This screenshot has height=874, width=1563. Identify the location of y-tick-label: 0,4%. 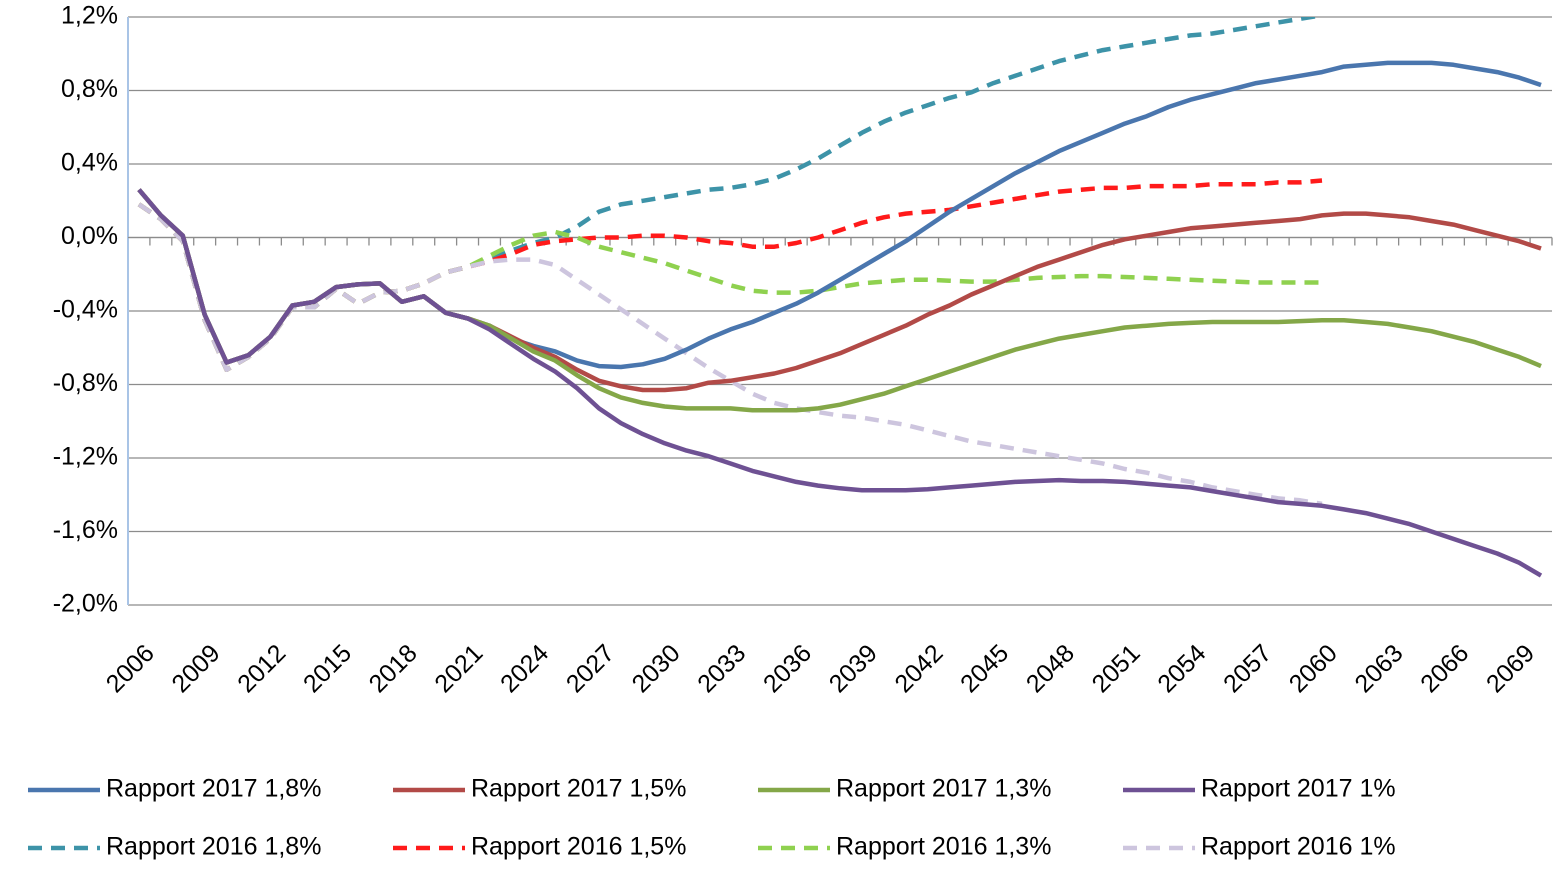
(89, 163).